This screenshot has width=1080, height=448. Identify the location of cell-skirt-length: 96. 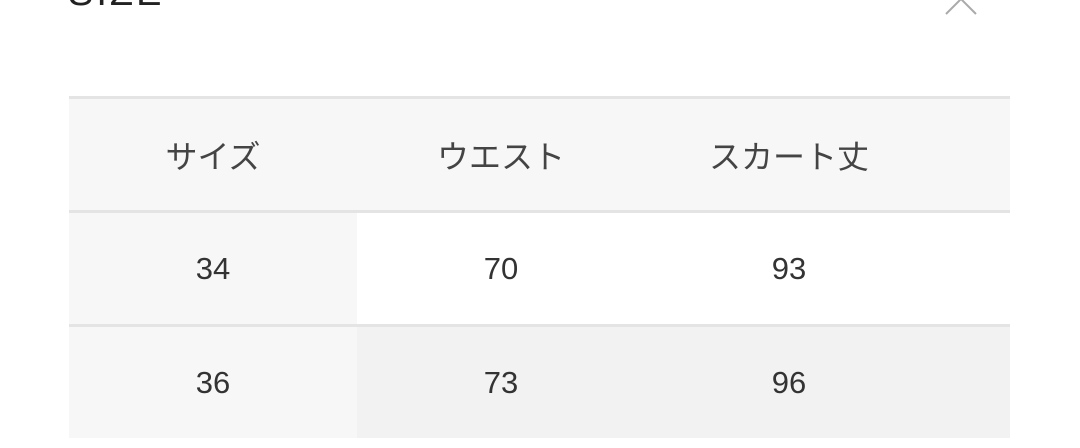
(789, 381).